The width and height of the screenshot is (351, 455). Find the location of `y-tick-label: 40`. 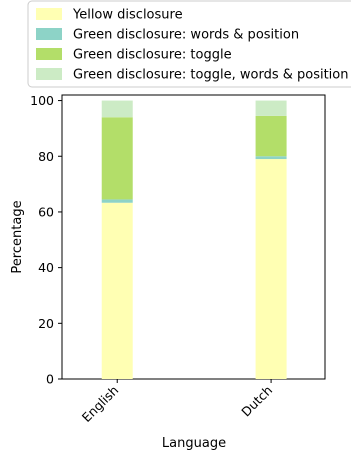

y-tick-label: 40 is located at coordinates (46, 267).